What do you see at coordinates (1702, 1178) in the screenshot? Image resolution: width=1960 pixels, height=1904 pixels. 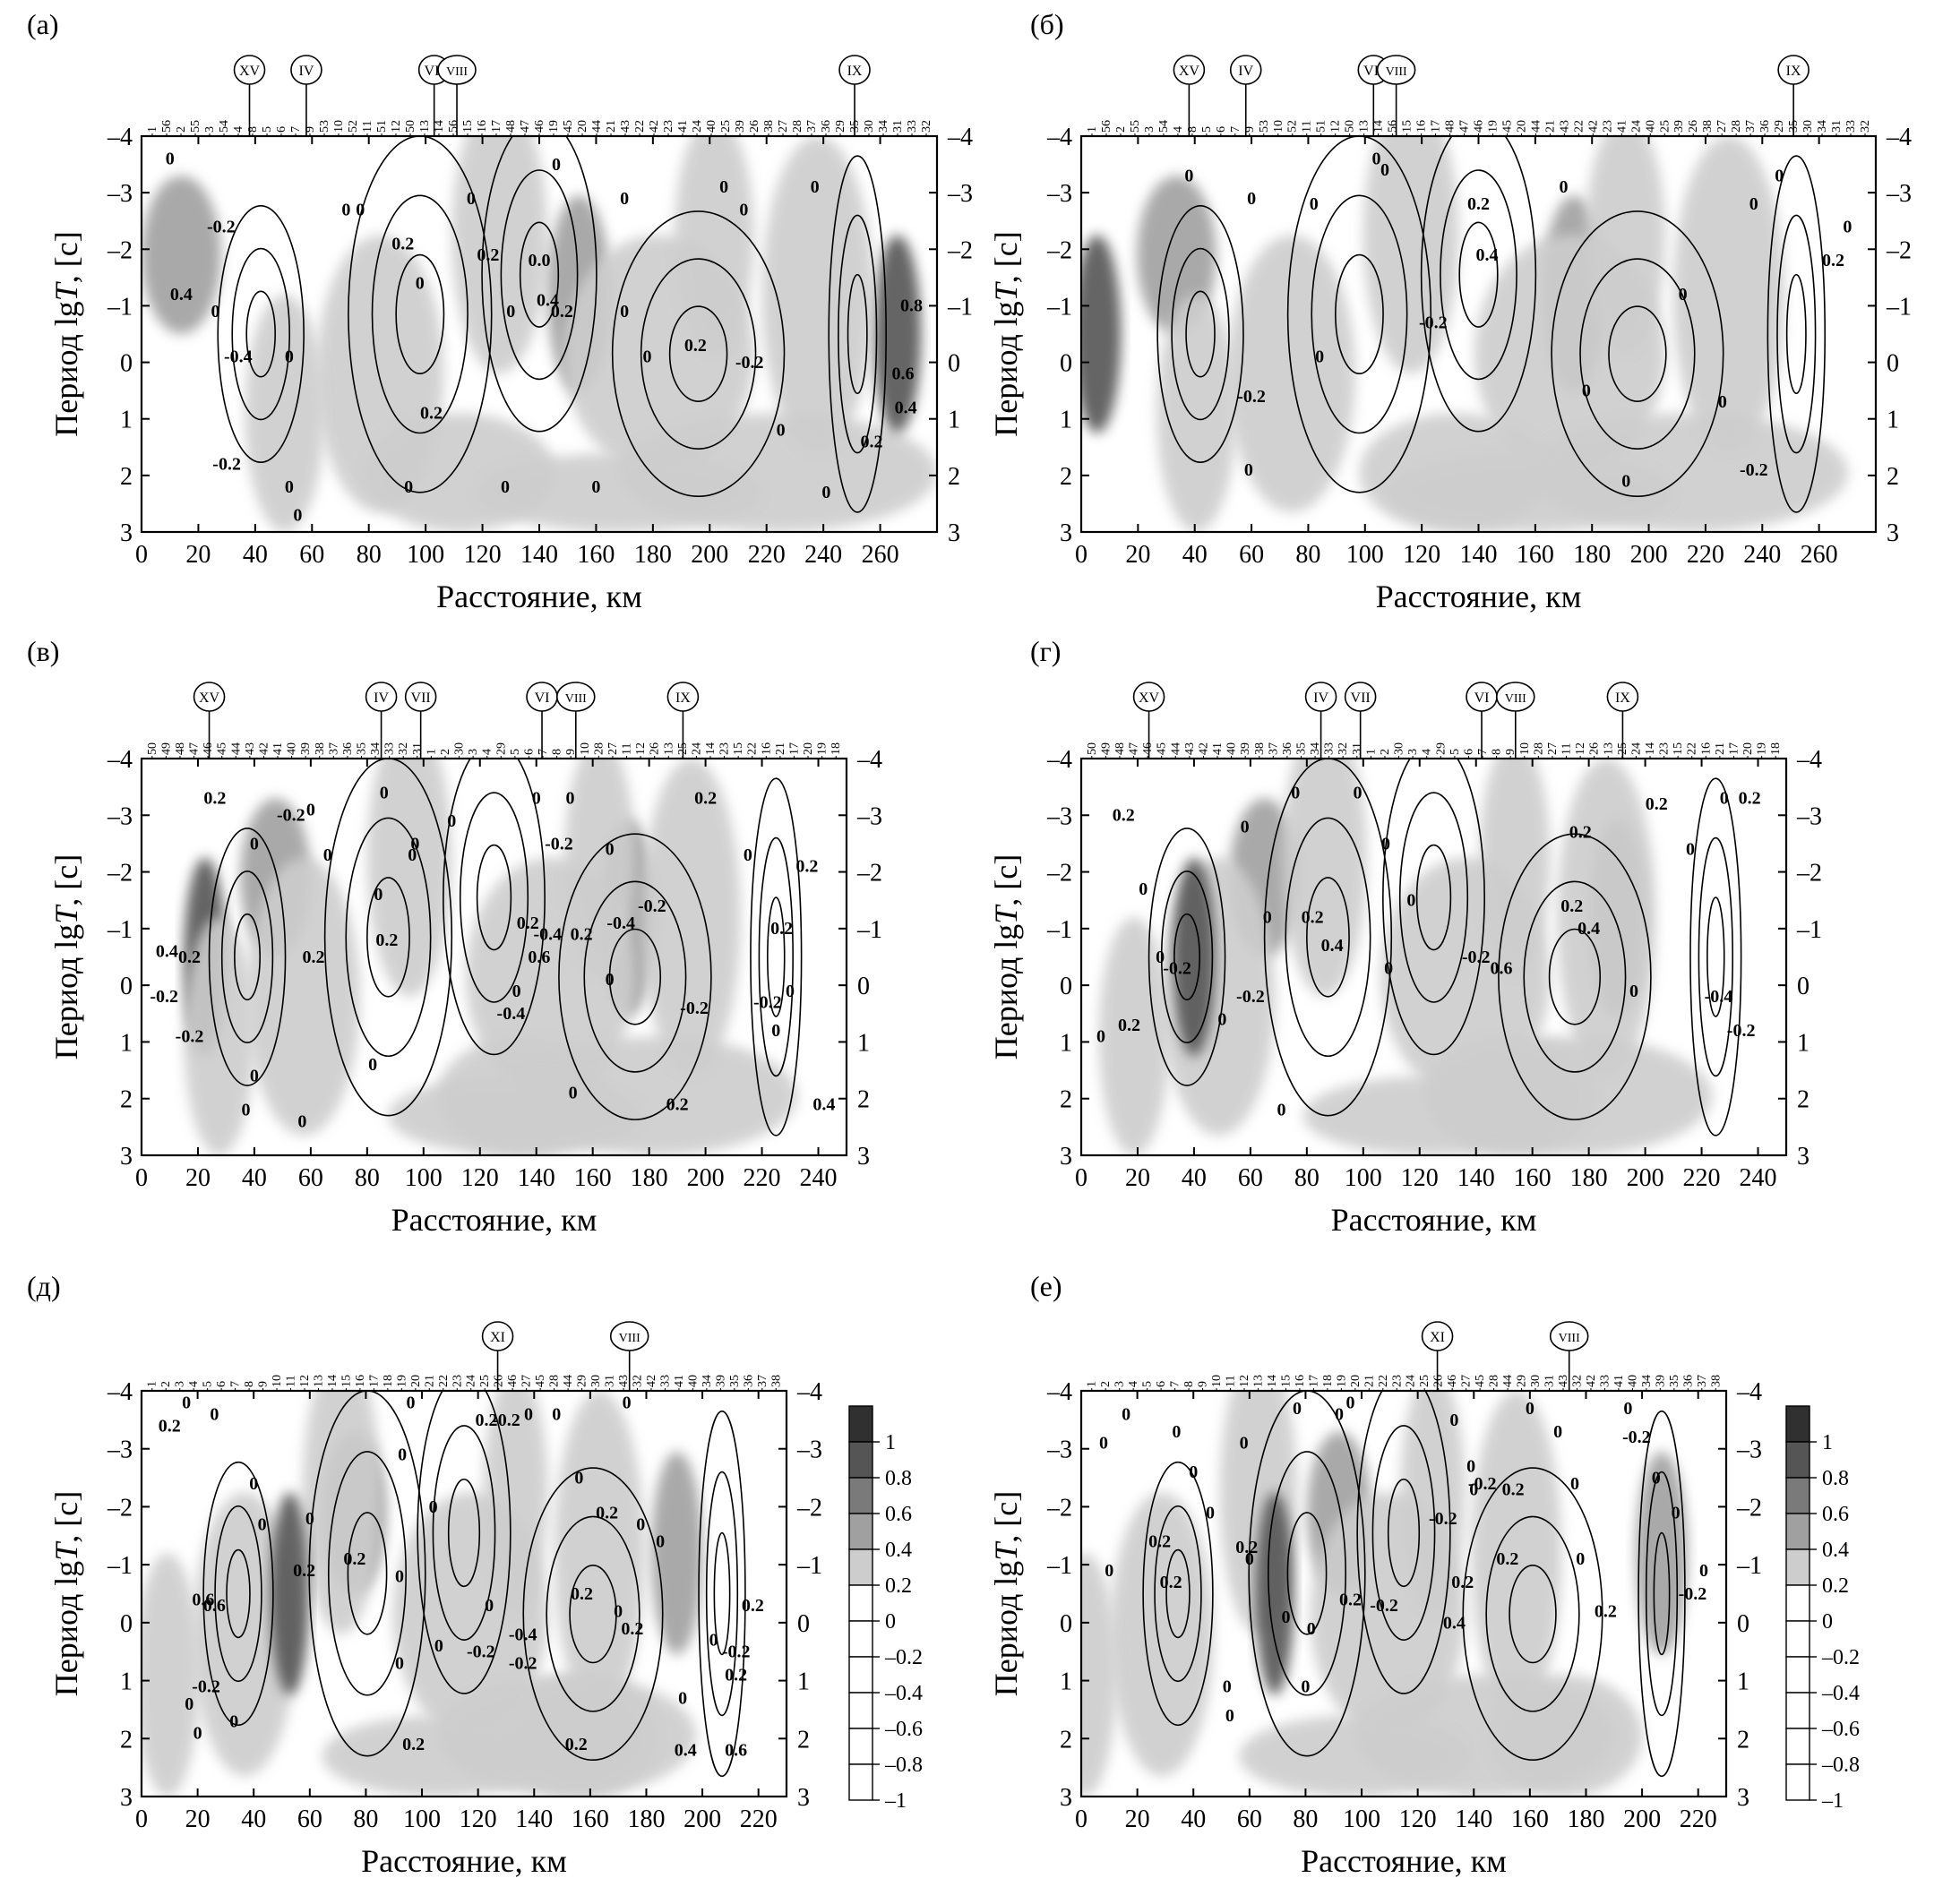 I see `x-tick-label: 220` at bounding box center [1702, 1178].